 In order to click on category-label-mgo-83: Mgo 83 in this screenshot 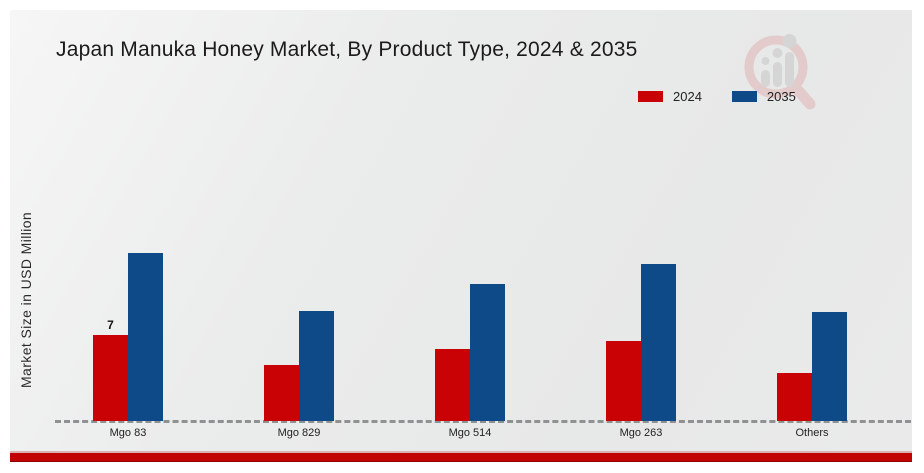, I will do `click(128, 433)`.